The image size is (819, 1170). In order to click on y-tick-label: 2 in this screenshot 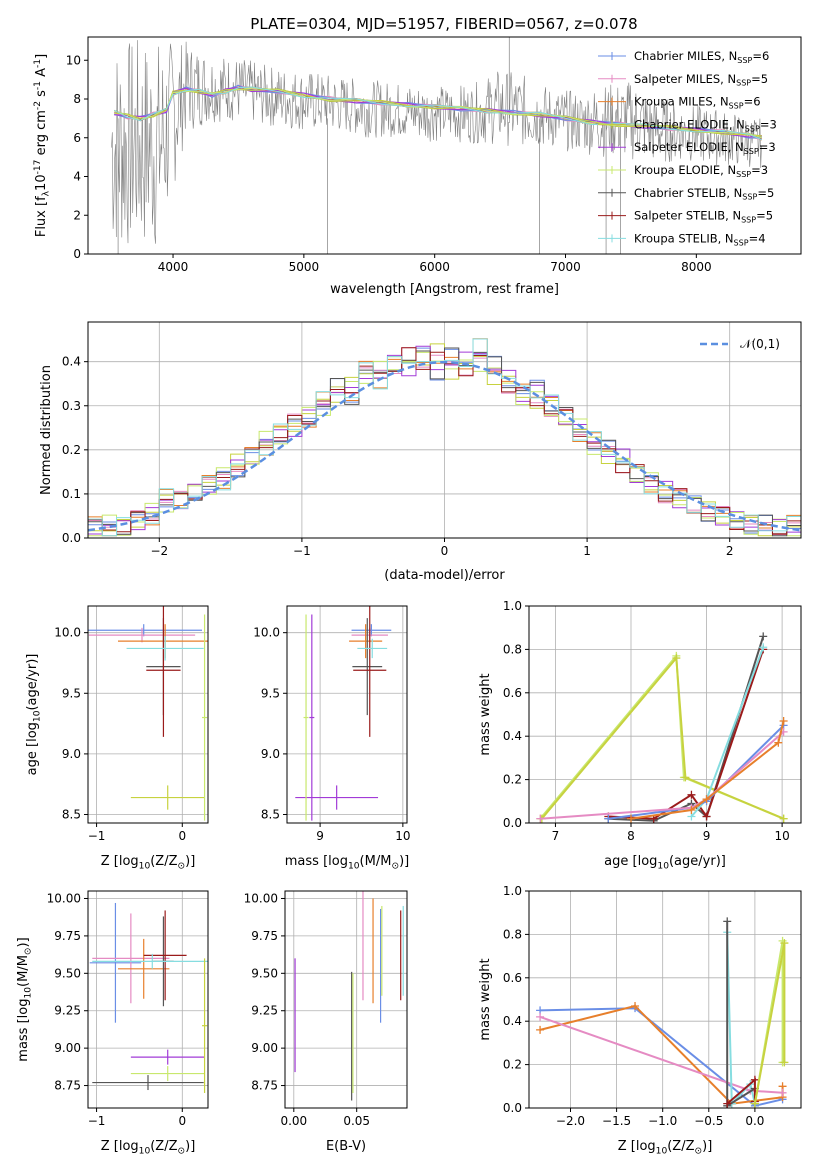, I will do `click(77, 215)`.